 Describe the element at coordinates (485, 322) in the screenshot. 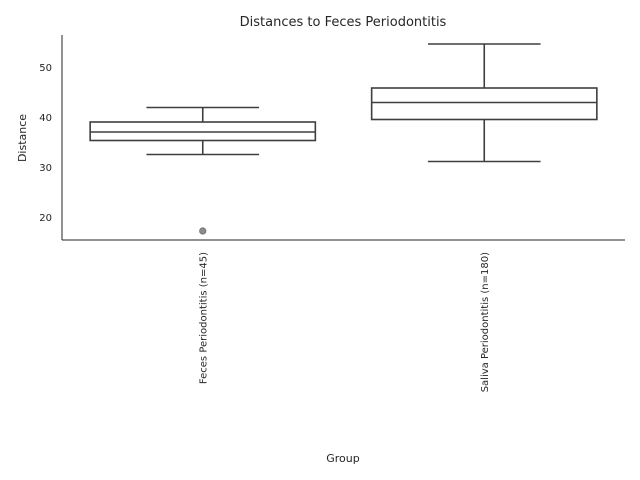

I see `x-tick-label: Saliva Periodontitis (n=180)` at that location.